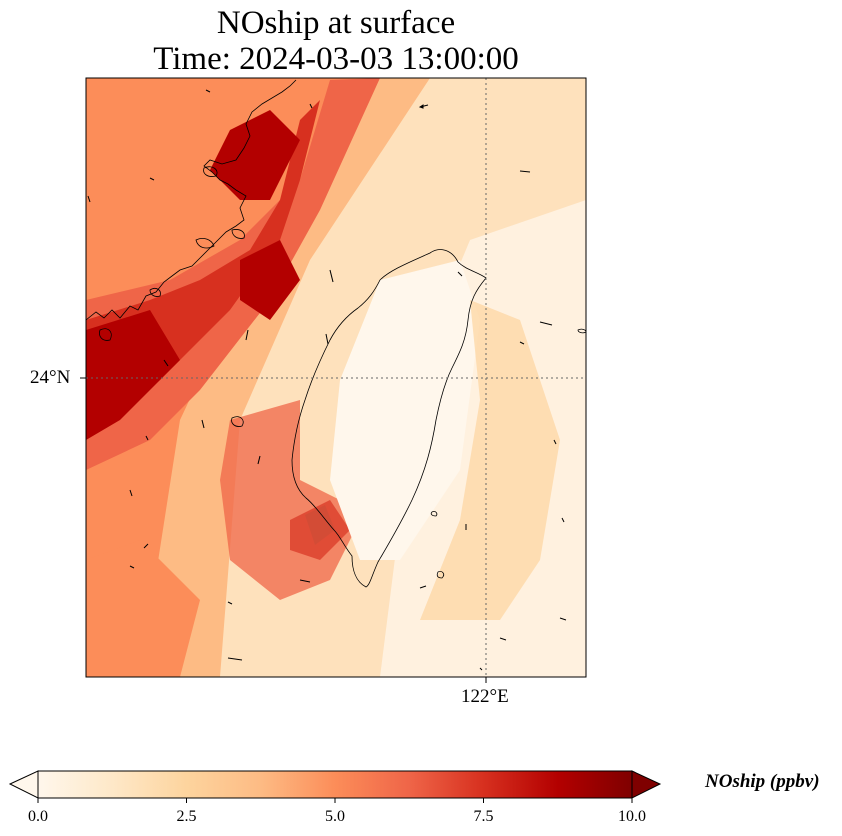 This screenshot has height=836, width=842. What do you see at coordinates (336, 59) in the screenshot?
I see `map-subtitle-time: Time: 2024-03-03 13:00:00` at bounding box center [336, 59].